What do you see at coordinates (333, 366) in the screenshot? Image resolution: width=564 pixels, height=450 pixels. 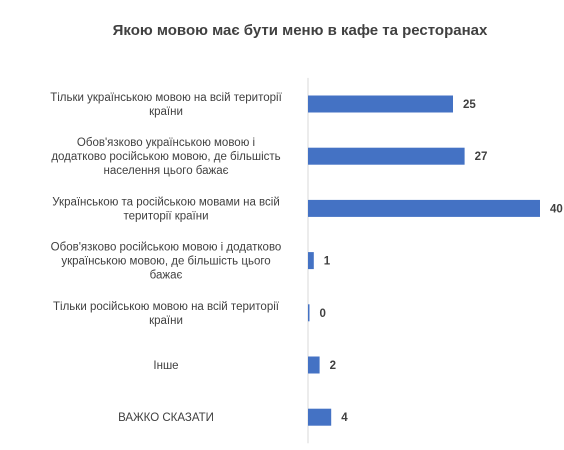 I see `value-label-5: 2` at bounding box center [333, 366].